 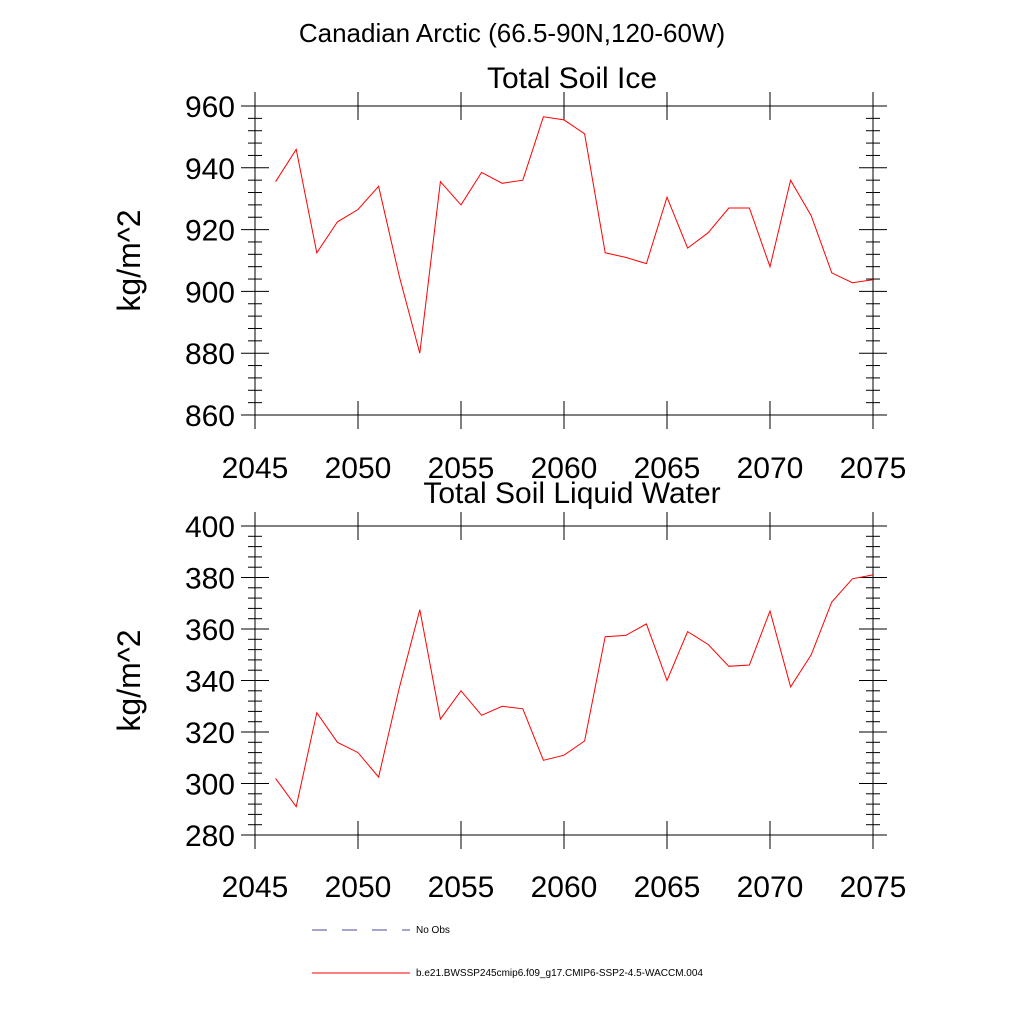 I want to click on y-tick-label: 300, so click(x=210, y=785).